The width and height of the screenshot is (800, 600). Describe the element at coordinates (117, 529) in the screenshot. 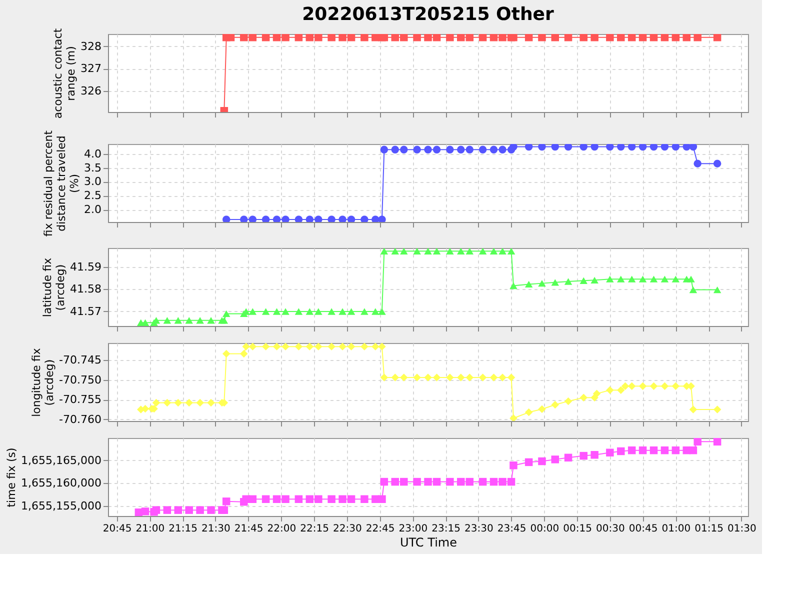

I see `x-tick-label: 20:45` at that location.